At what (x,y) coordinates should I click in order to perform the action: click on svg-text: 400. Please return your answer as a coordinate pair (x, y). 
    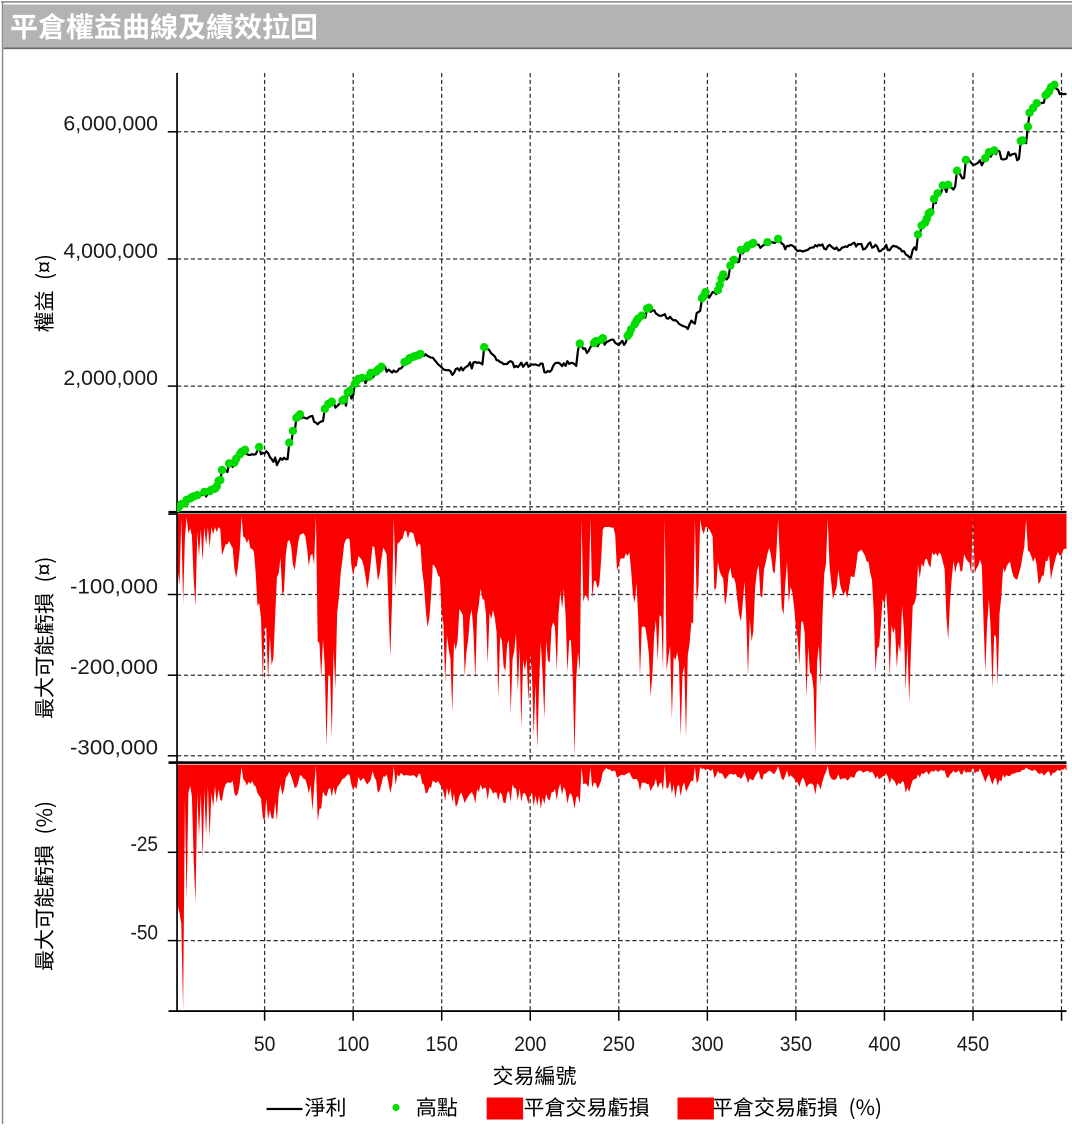
    Looking at the image, I should click on (884, 1044).